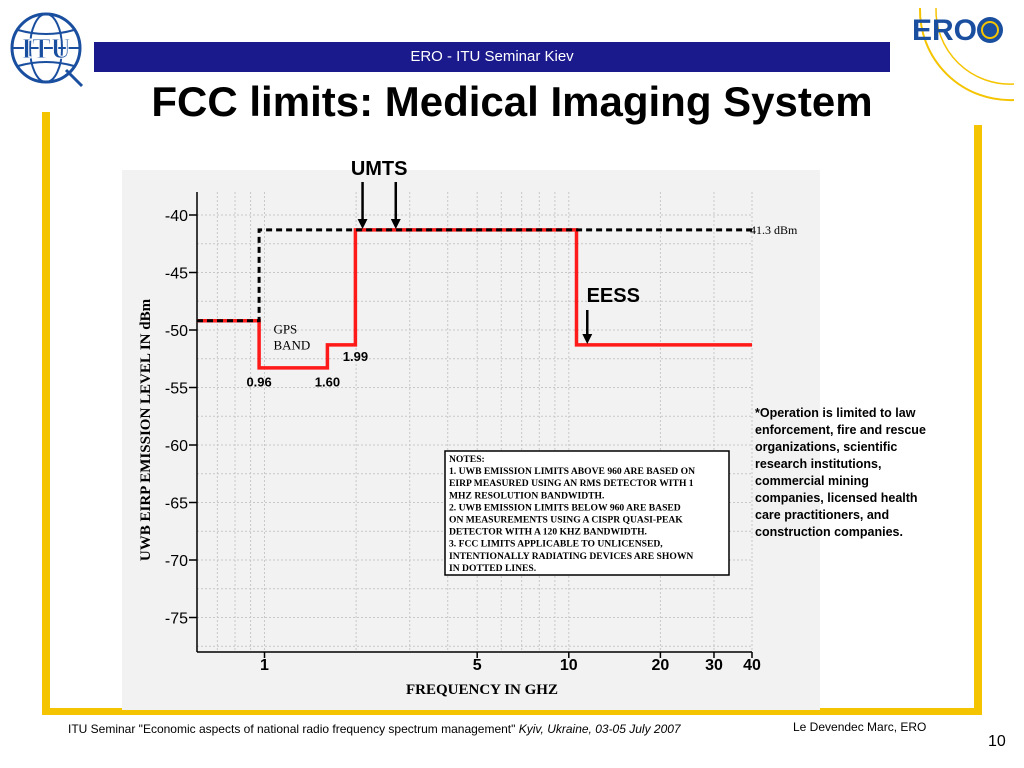 The image size is (1024, 768). What do you see at coordinates (812, 481) in the screenshot?
I see `side-note-line: commercial mining` at bounding box center [812, 481].